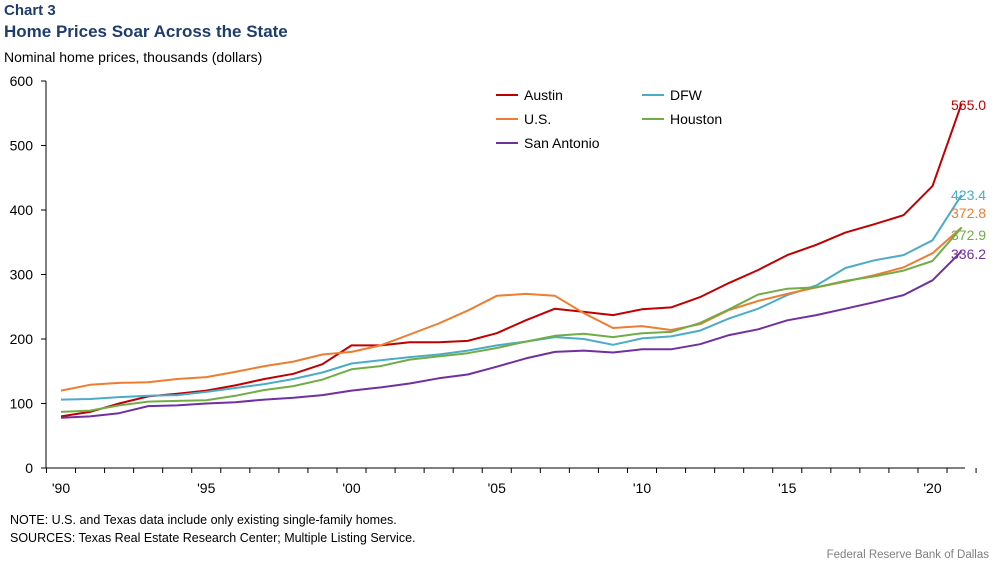 The height and width of the screenshot is (565, 997). Describe the element at coordinates (642, 488) in the screenshot. I see `x-tick-label: '10` at that location.